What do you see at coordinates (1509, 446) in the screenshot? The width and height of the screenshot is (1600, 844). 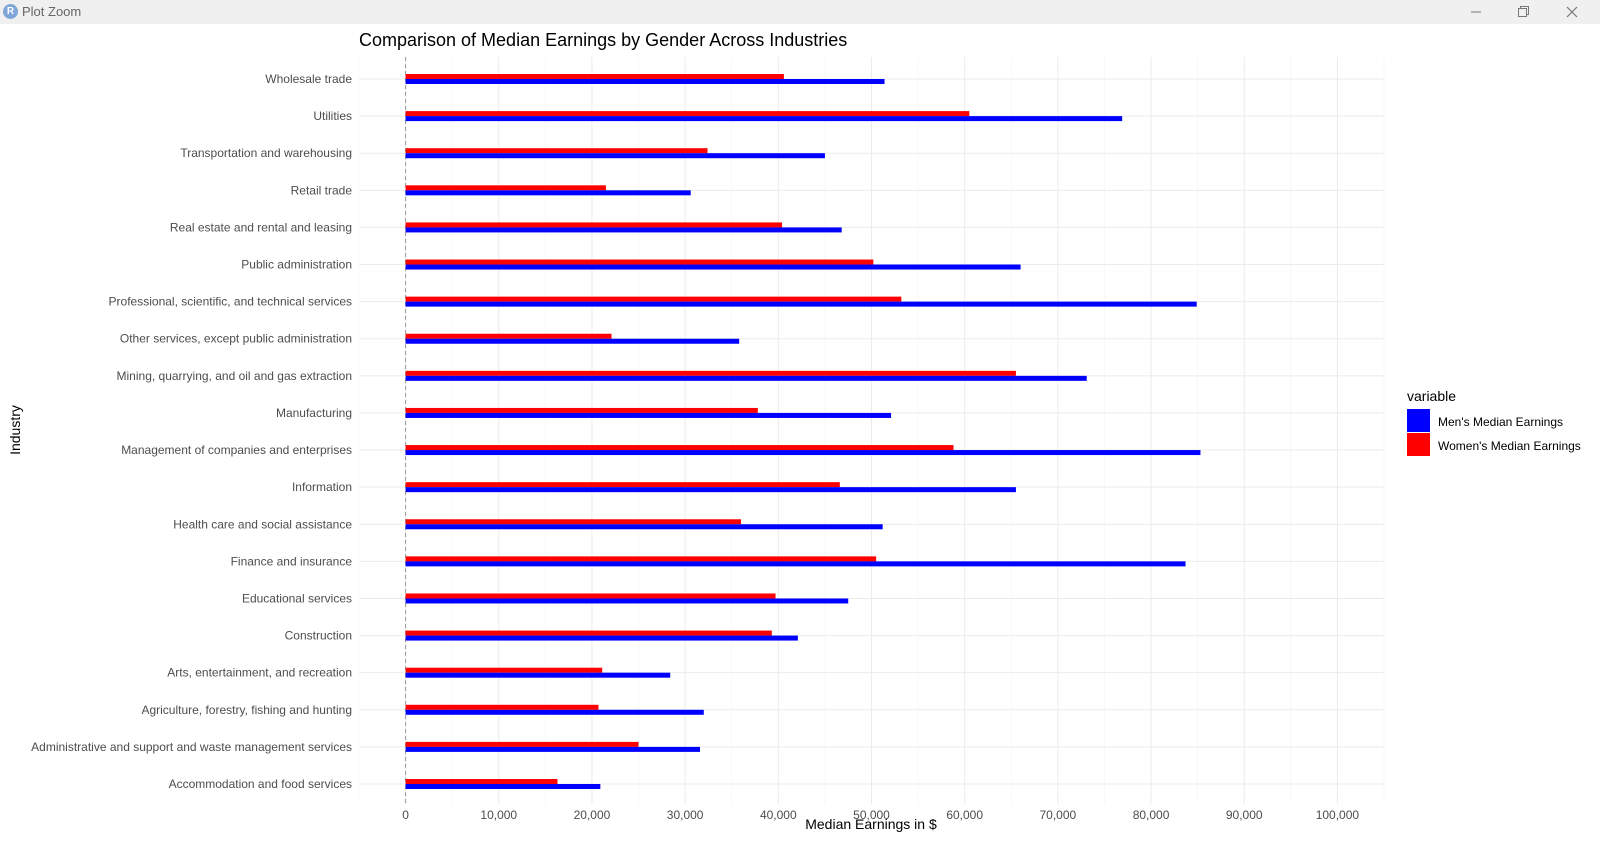 I see `legend-label-women: Women's Median Earnings` at bounding box center [1509, 446].